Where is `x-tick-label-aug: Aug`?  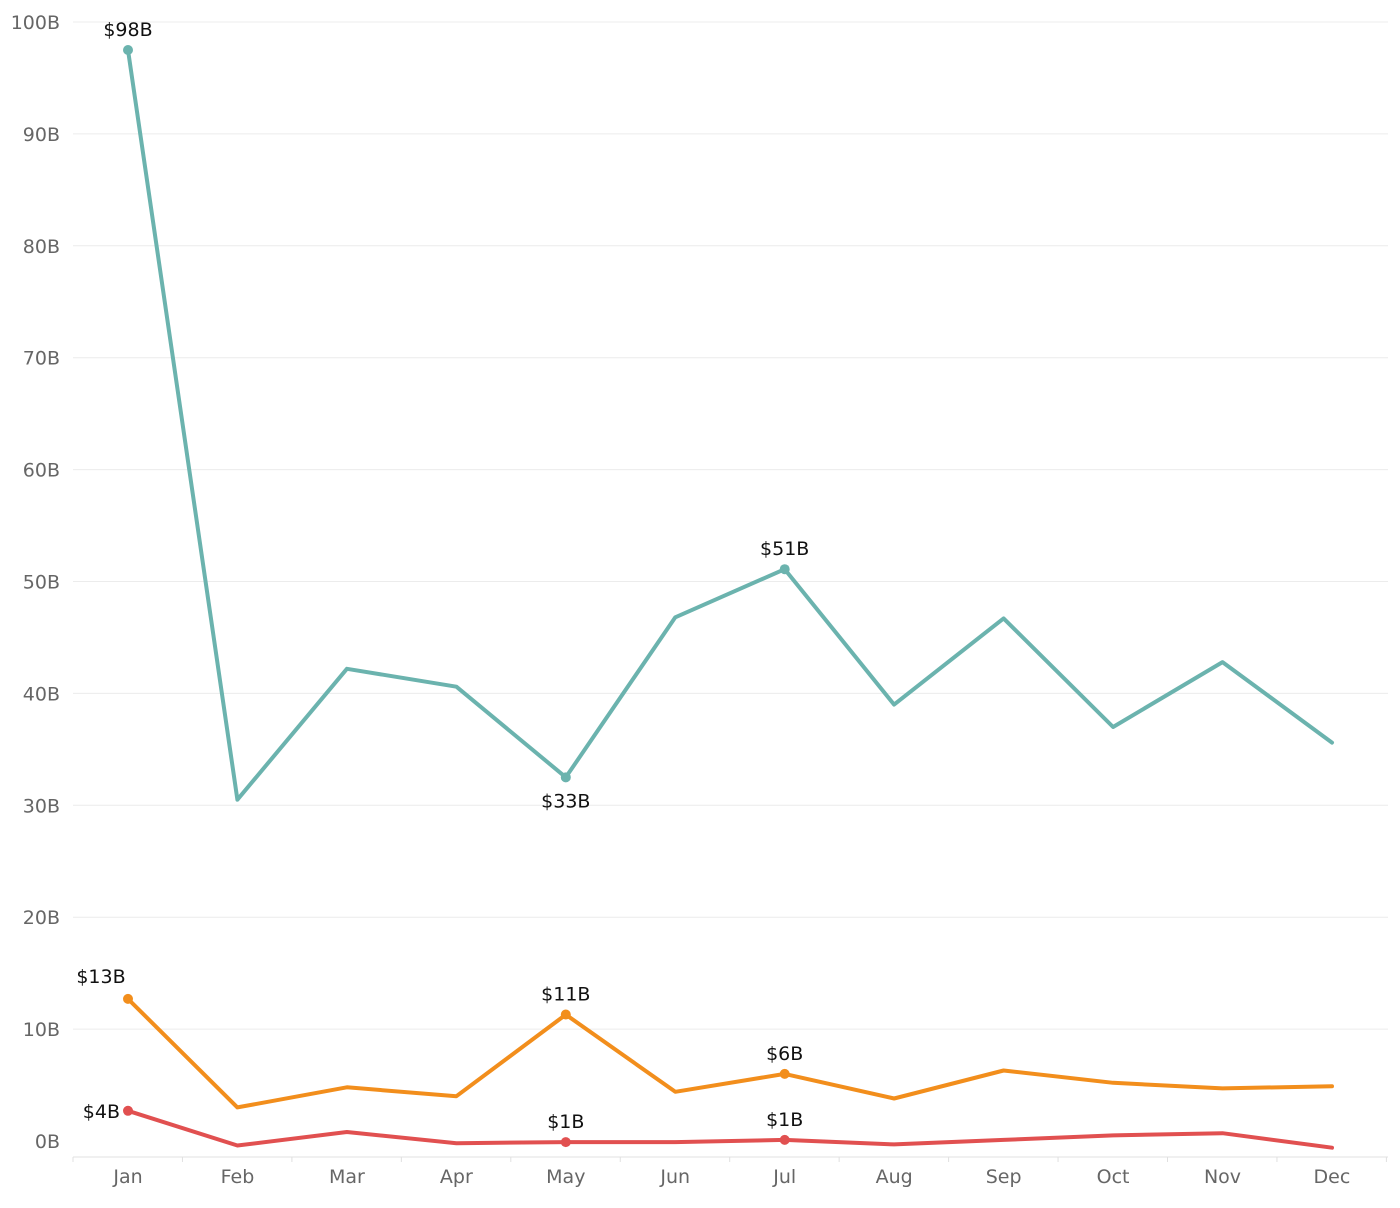
x-tick-label-aug: Aug is located at coordinates (894, 1177).